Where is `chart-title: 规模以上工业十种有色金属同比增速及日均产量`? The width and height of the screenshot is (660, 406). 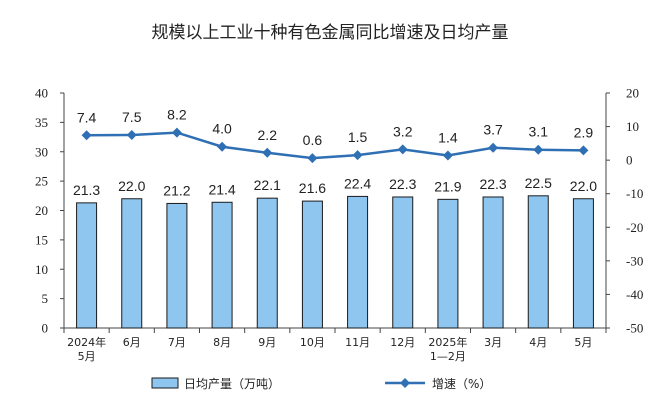 chart-title: 规模以上工业十种有色金属同比增速及日均产量 is located at coordinates (330, 33).